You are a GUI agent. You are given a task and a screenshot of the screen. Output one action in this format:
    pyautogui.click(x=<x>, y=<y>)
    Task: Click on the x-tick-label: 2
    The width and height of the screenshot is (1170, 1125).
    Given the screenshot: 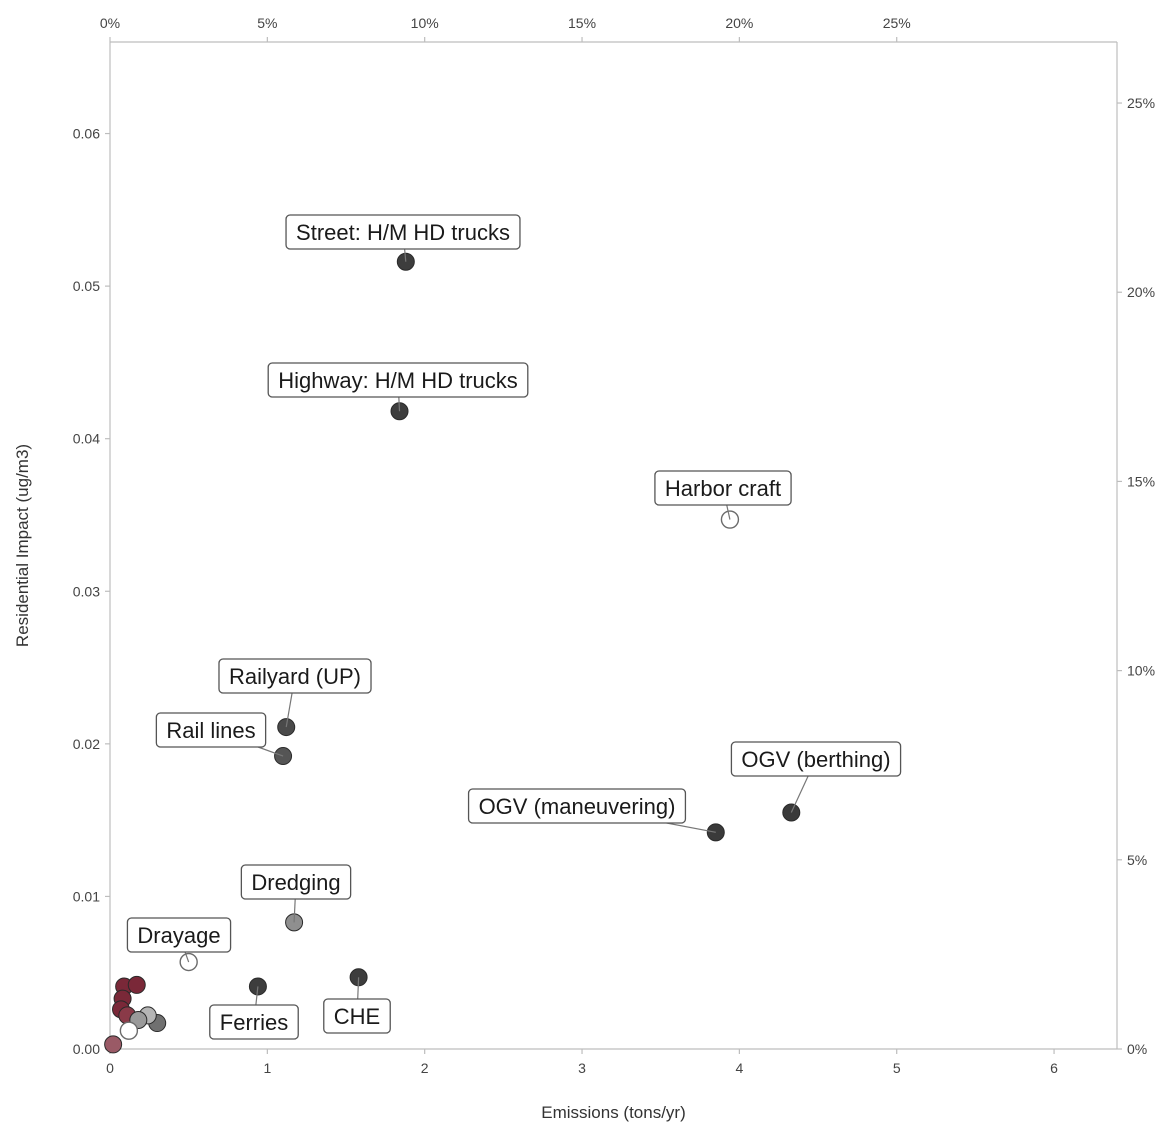 What is the action you would take?
    pyautogui.click(x=425, y=1068)
    